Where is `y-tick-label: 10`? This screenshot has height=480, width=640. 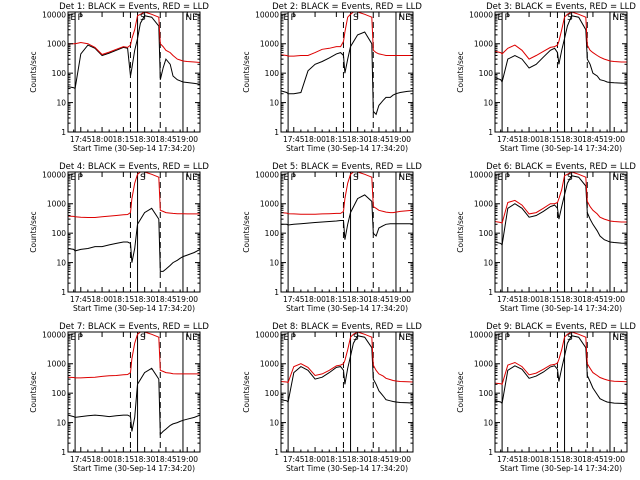
y-tick-label: 10 is located at coordinates (488, 103).